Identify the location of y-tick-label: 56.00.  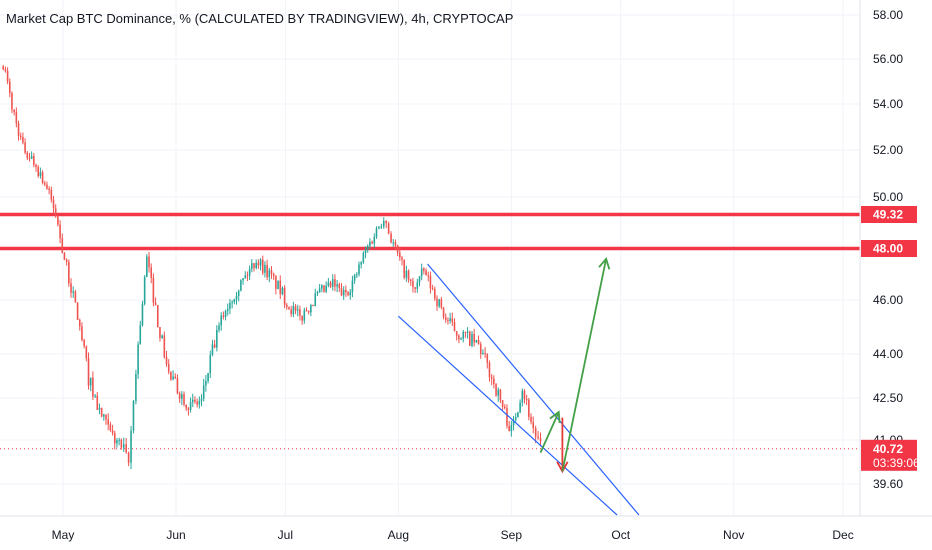
(888, 59).